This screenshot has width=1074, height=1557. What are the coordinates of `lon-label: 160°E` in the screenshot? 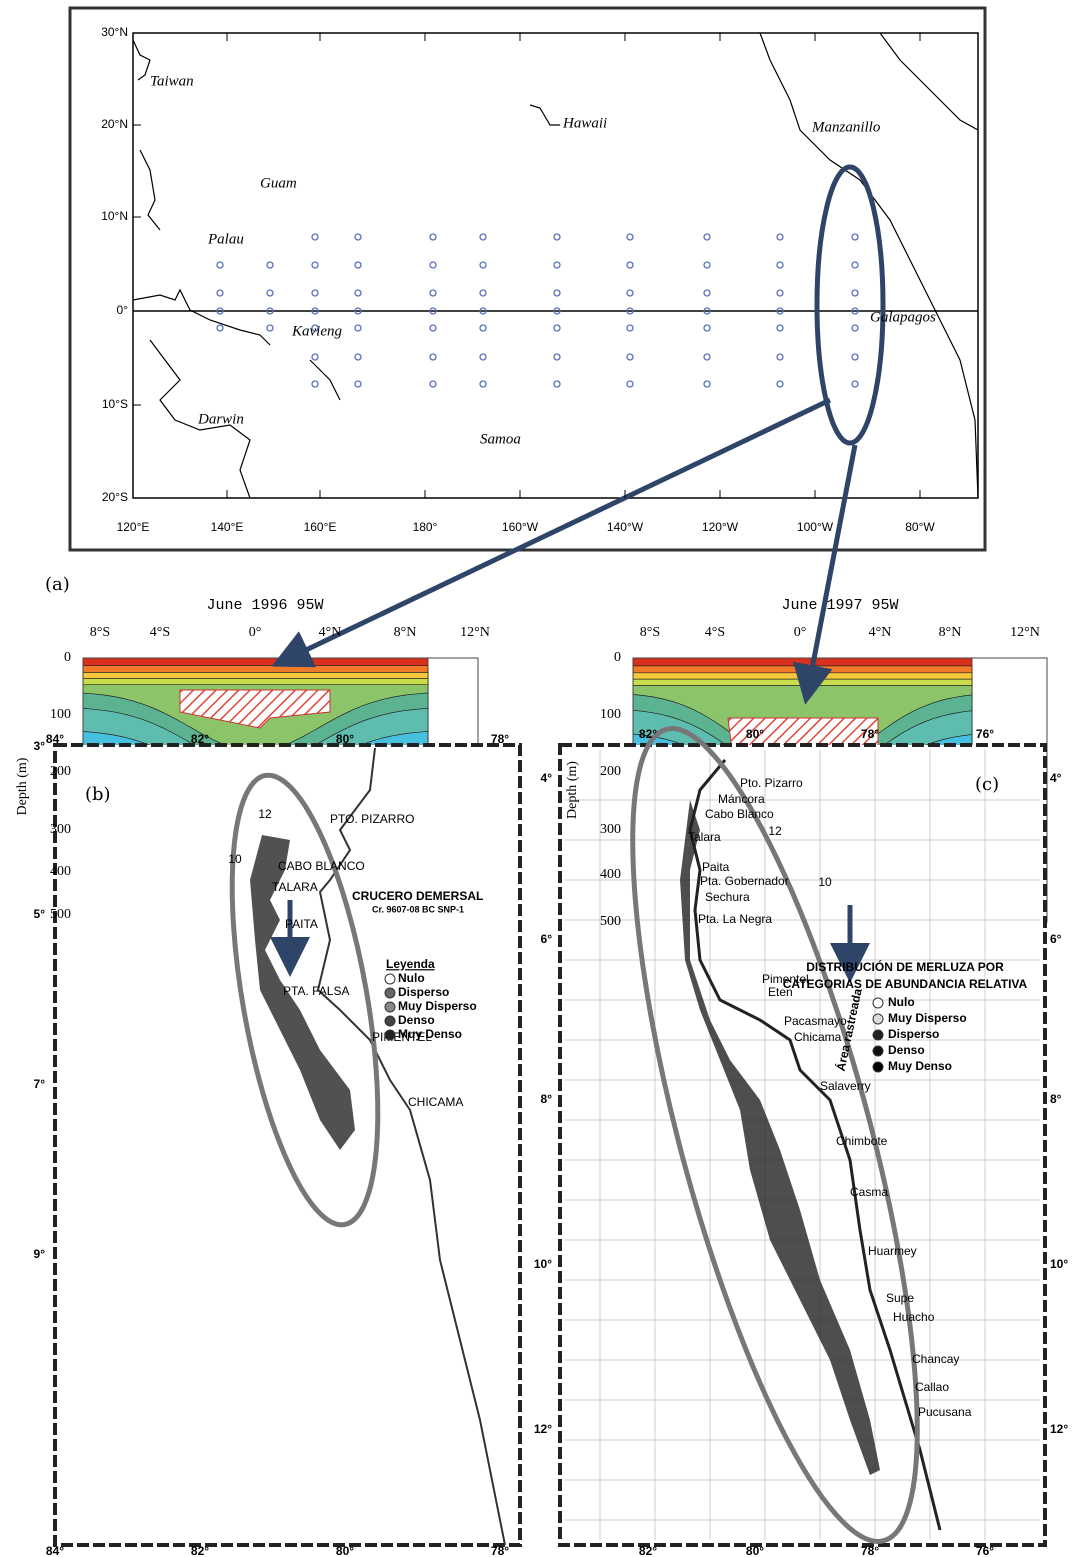 It's located at (320, 527).